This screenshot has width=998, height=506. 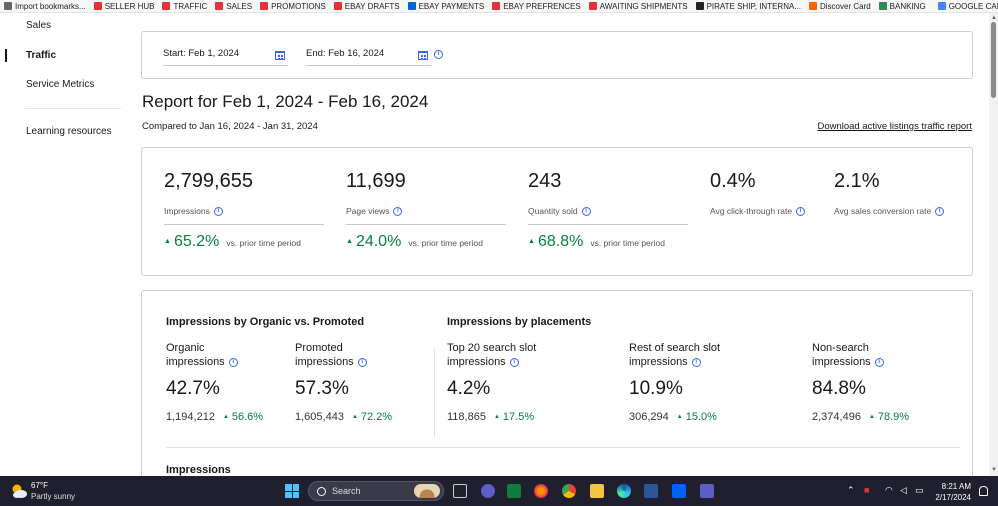 I want to click on bookmark-item: Discover Card, so click(x=840, y=6).